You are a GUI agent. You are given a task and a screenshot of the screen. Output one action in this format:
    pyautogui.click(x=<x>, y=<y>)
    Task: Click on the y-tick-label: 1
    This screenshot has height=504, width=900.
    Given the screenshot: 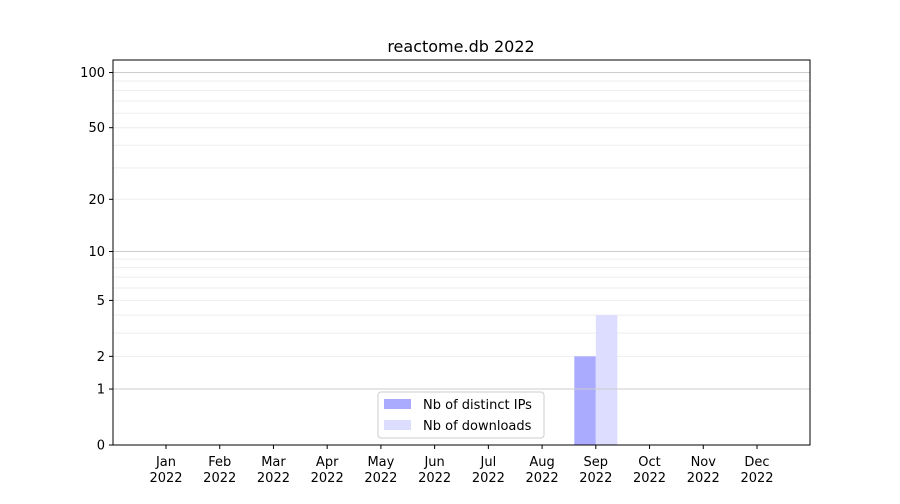 What is the action you would take?
    pyautogui.click(x=101, y=390)
    